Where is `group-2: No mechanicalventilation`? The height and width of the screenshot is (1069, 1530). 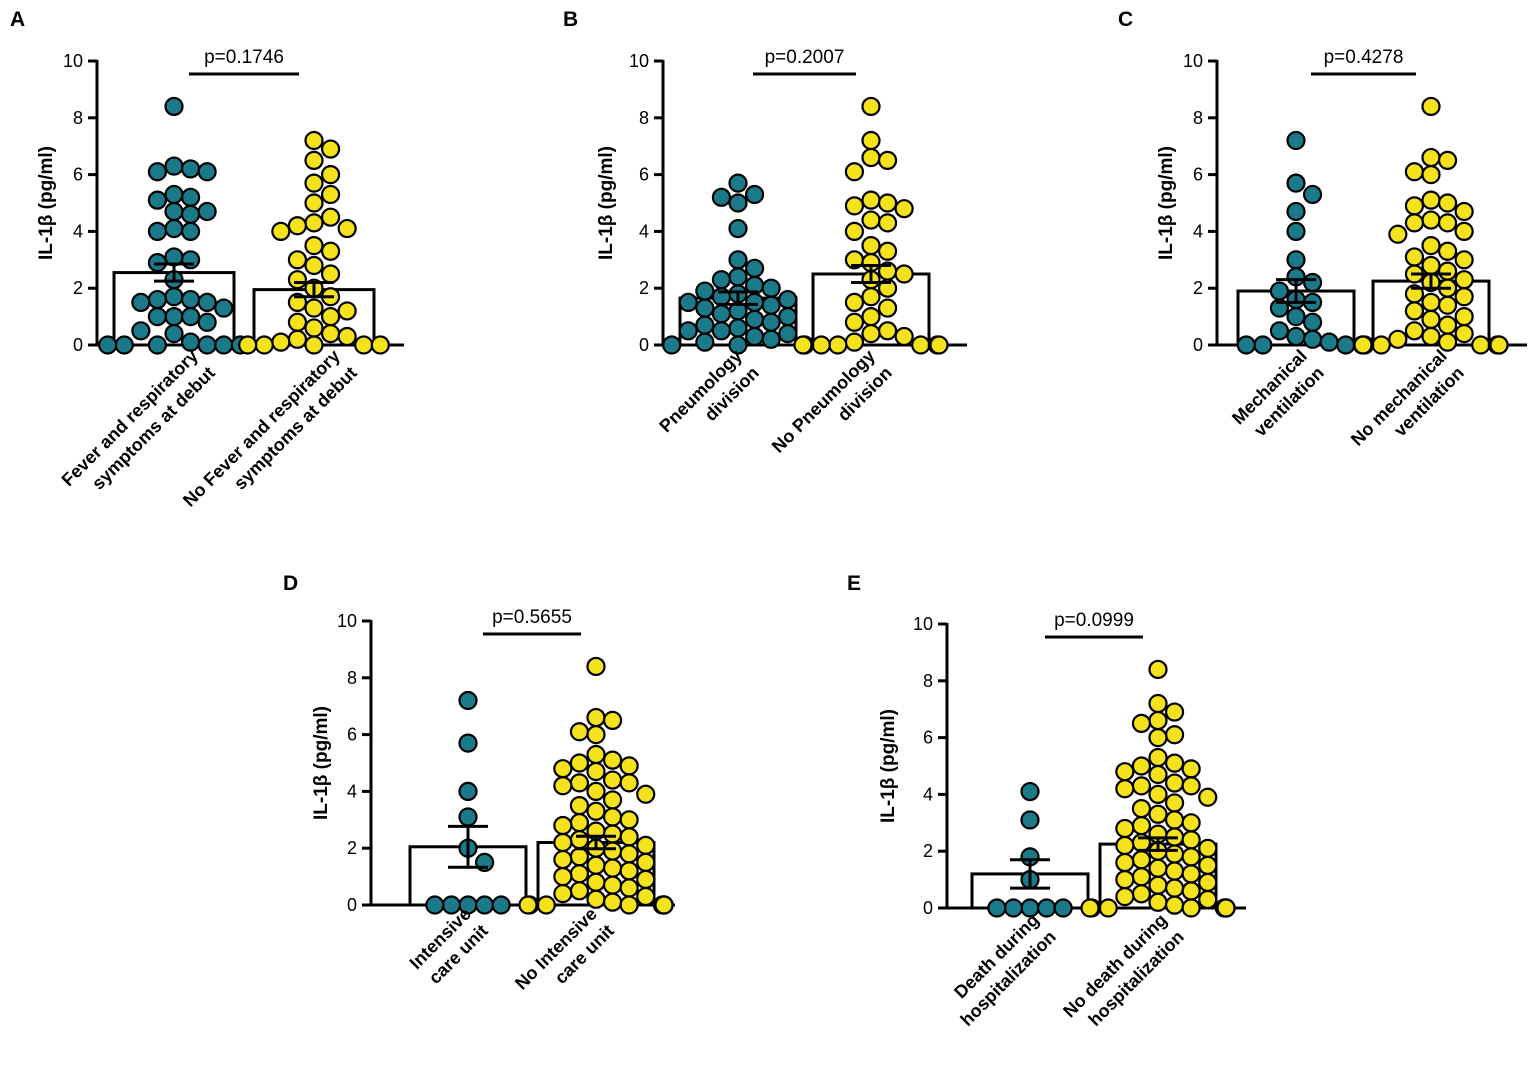
group-2: No mechanicalventilation is located at coordinates (1428, 273).